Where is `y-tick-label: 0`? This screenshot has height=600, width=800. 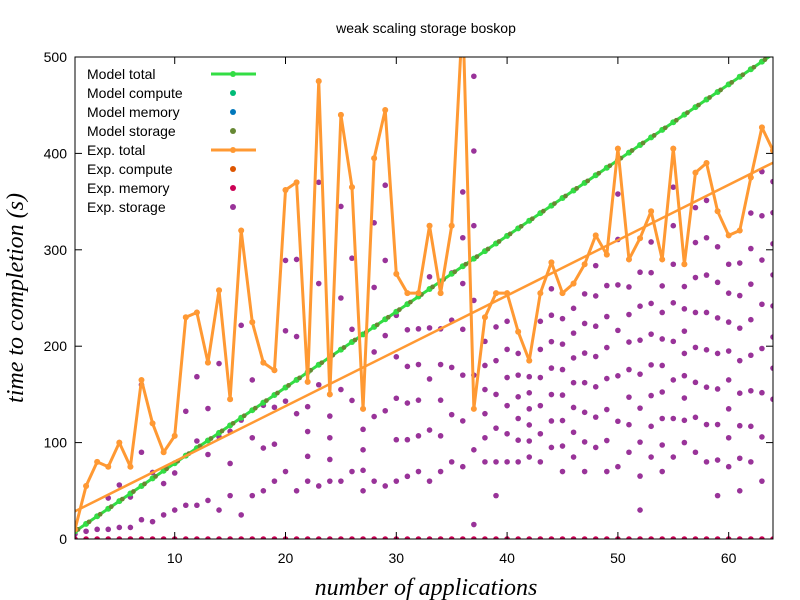 y-tick-label: 0 is located at coordinates (63, 539).